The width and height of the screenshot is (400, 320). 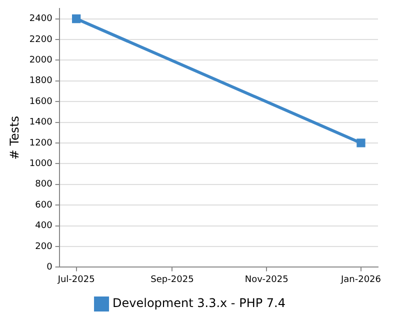 What do you see at coordinates (199, 303) in the screenshot?
I see `legend-label: Development 3.3.x - PHP 7.4` at bounding box center [199, 303].